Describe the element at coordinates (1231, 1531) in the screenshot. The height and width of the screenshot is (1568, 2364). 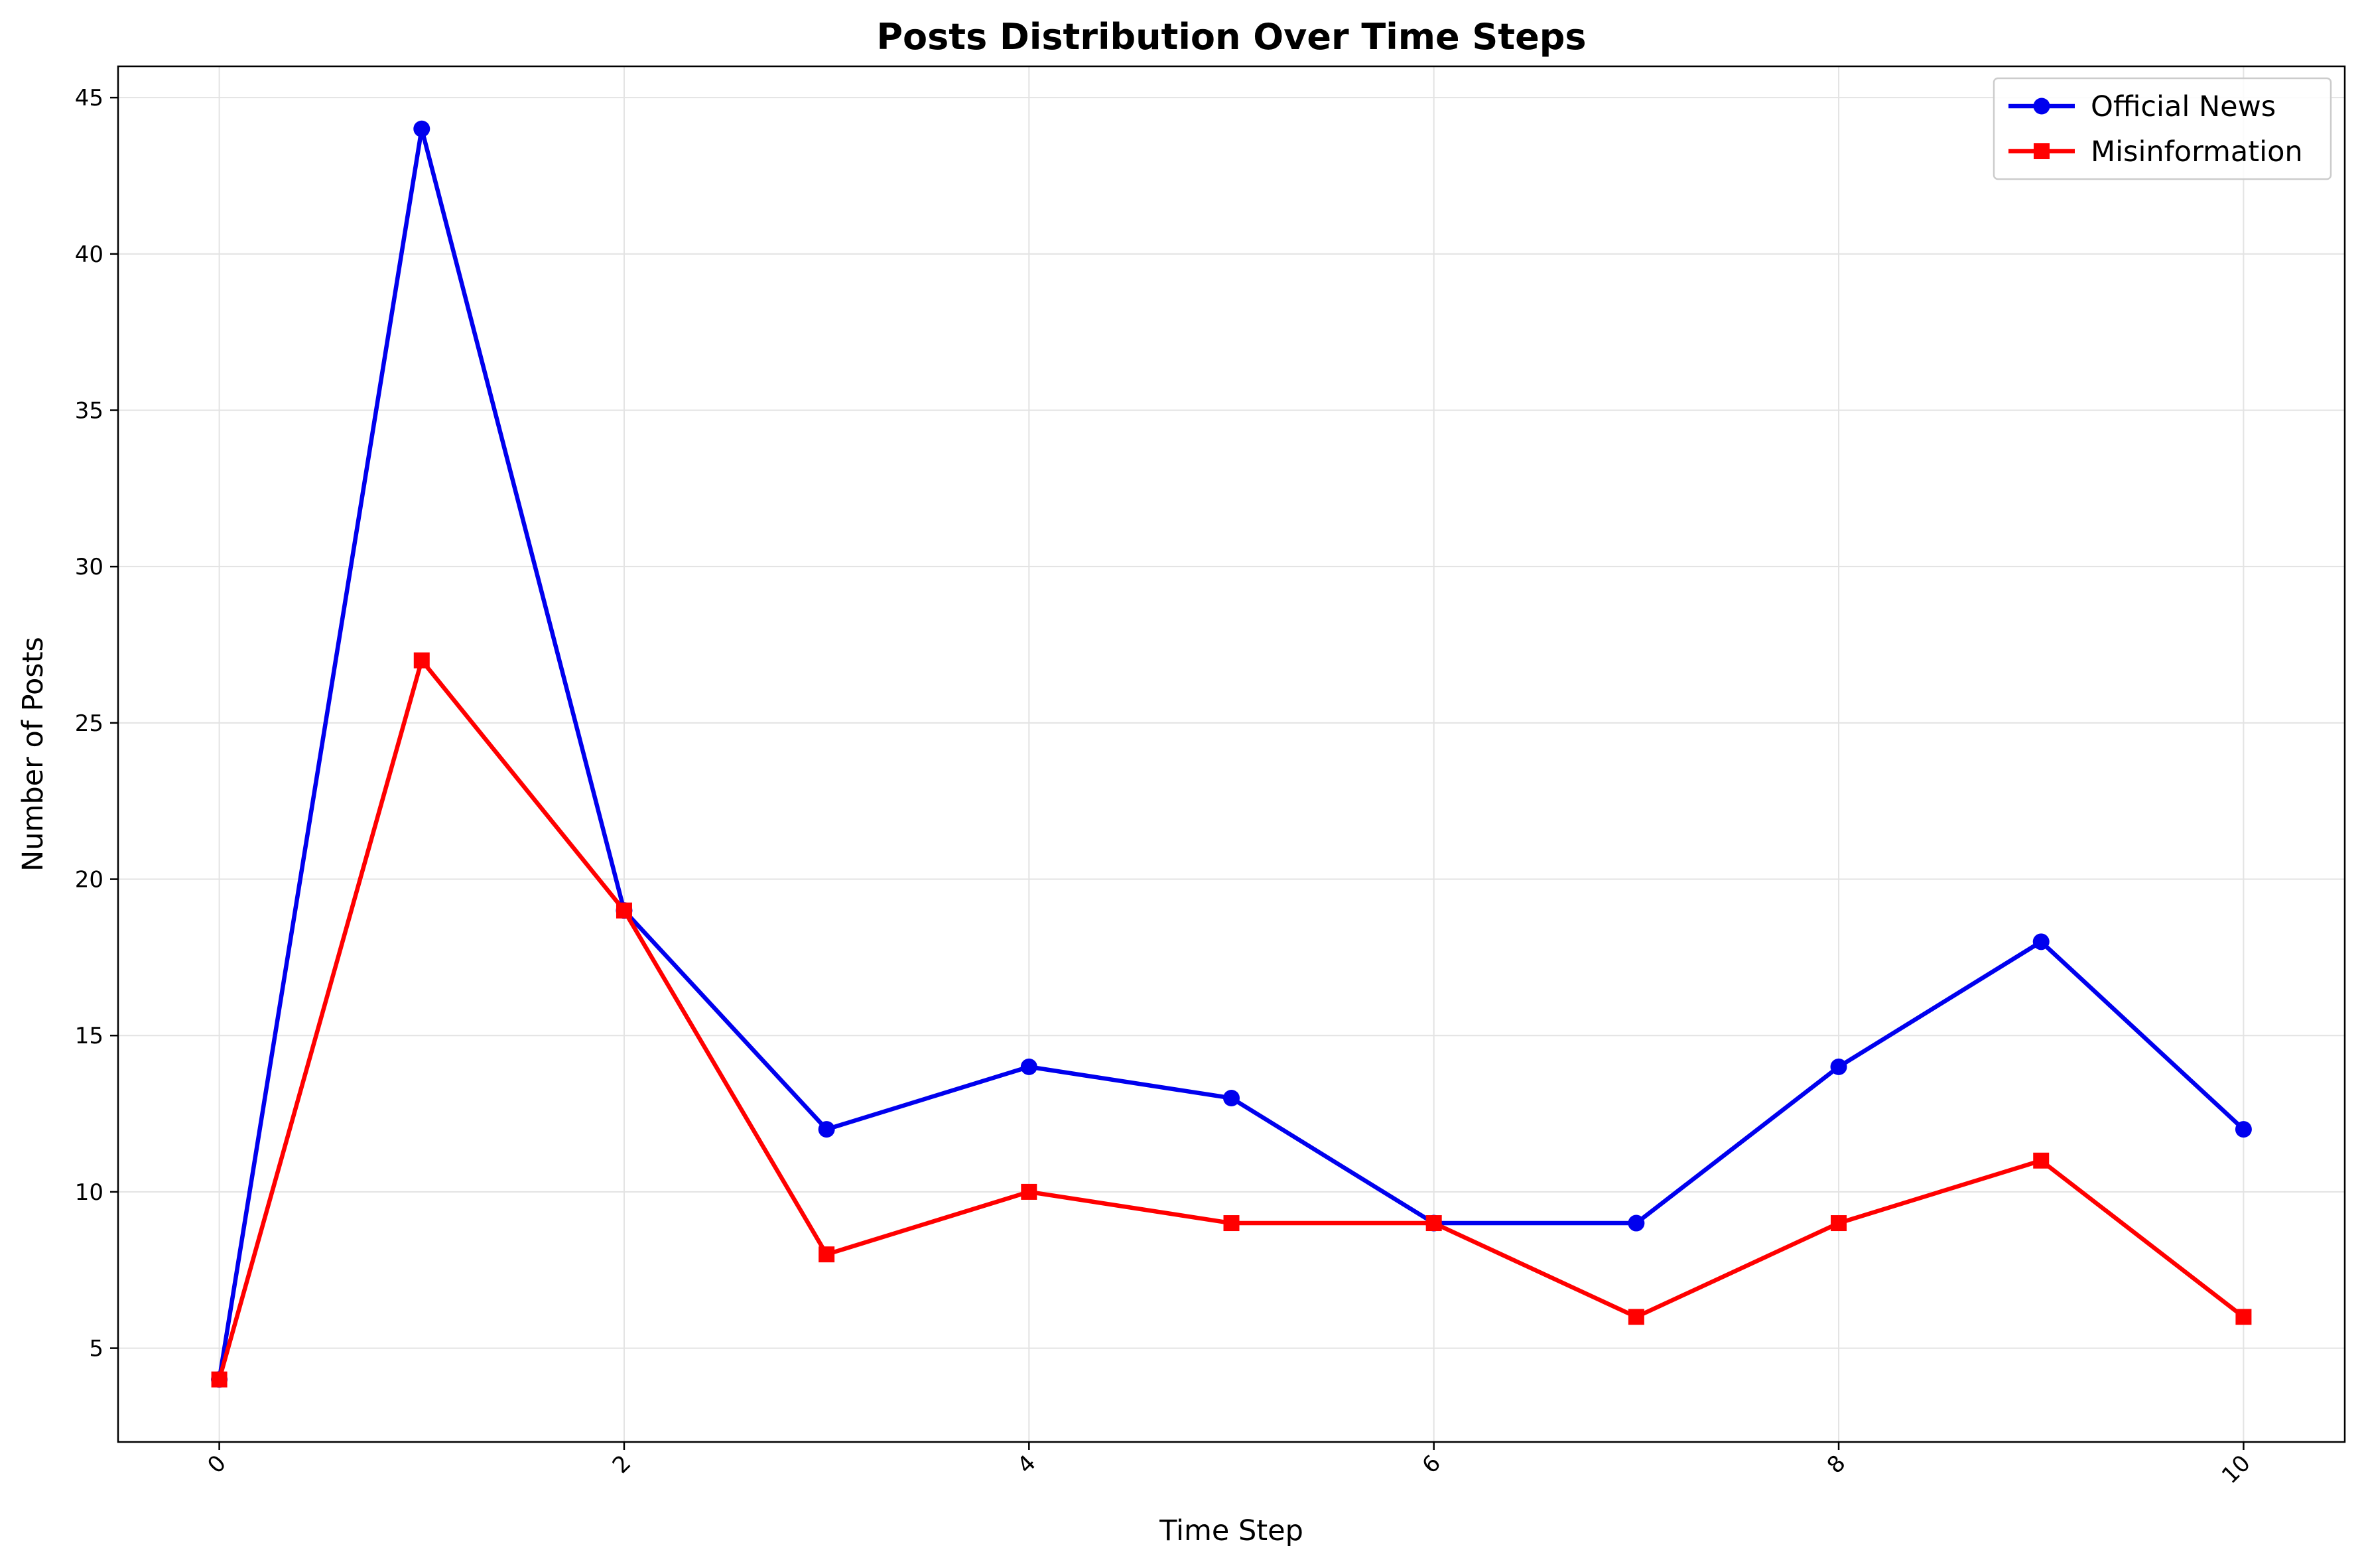
I see `x-axis-label: Time Step` at that location.